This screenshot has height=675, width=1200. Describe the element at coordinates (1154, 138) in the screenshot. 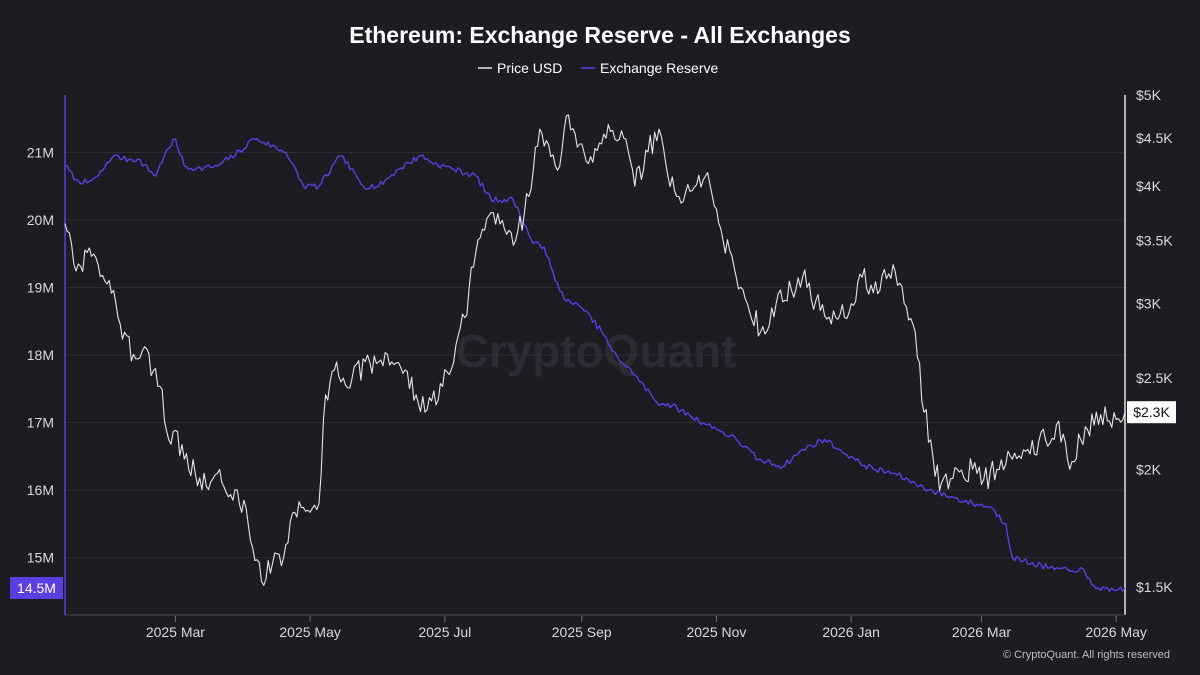

I see `right-tick-label: $4.5K` at that location.